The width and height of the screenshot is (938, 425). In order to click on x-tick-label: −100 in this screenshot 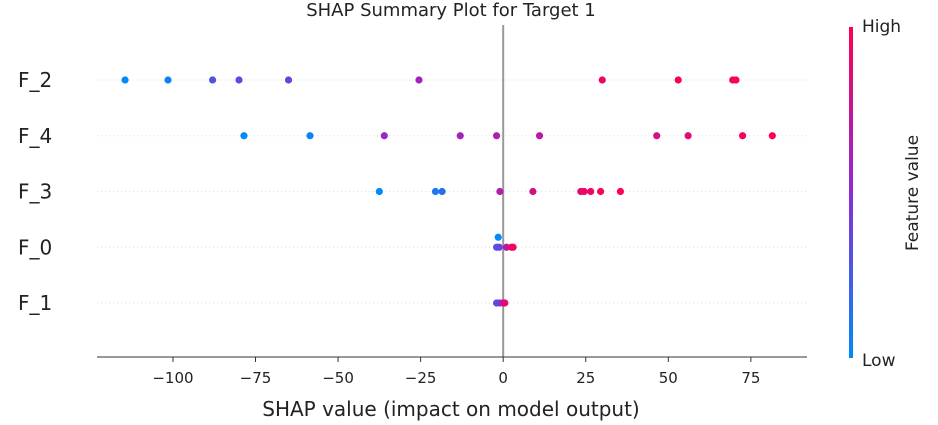, I will do `click(172, 378)`.